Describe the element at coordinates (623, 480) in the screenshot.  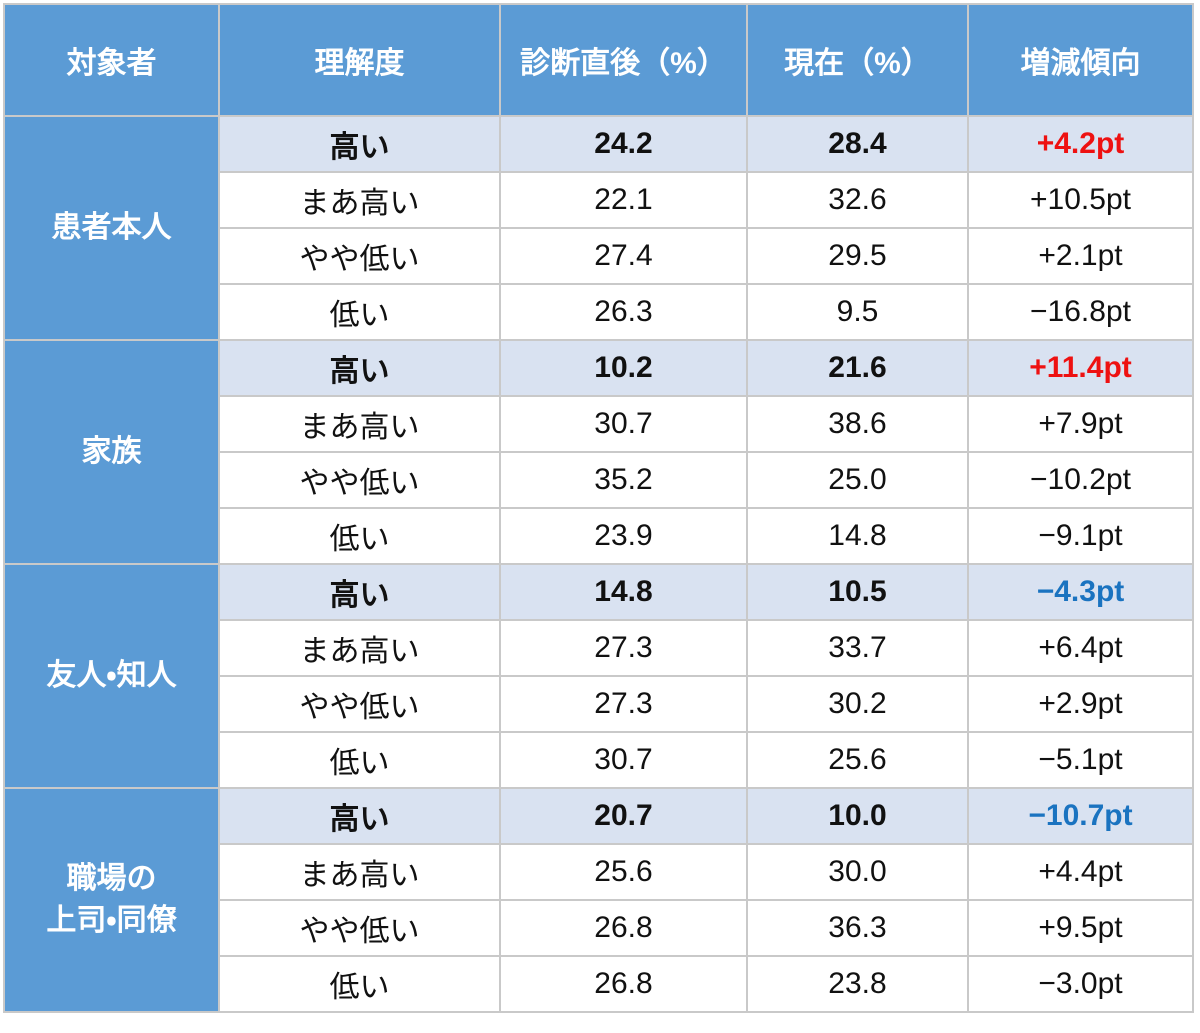
I see `before-value: 35.2` at that location.